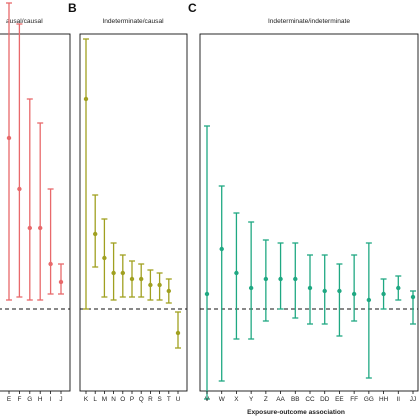 This screenshot has width=420, height=420. I want to click on x-tick-label: T, so click(169, 399).